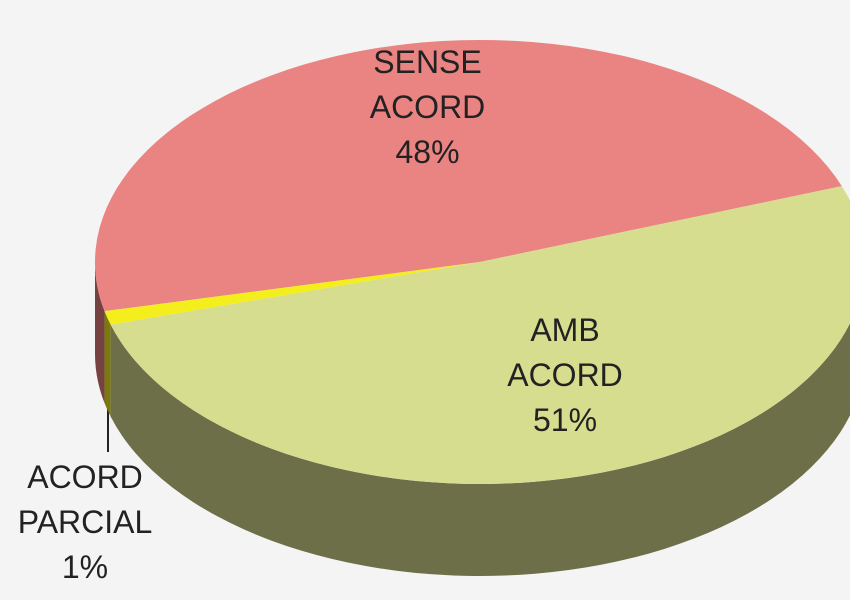 This screenshot has width=850, height=600. Describe the element at coordinates (292, 293) in the screenshot. I see `pie-slice` at that location.